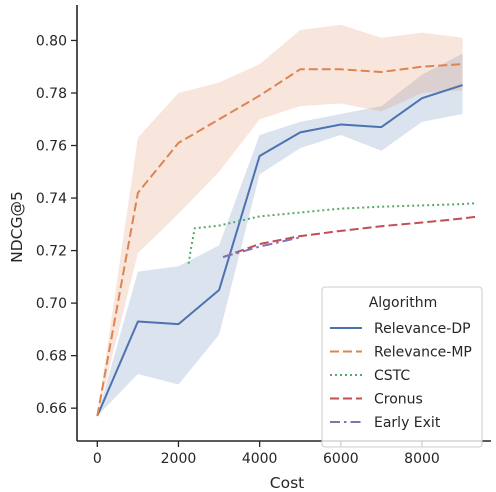 This screenshot has height=492, width=496. What do you see at coordinates (97, 459) in the screenshot?
I see `x-tick-label: 0` at bounding box center [97, 459].